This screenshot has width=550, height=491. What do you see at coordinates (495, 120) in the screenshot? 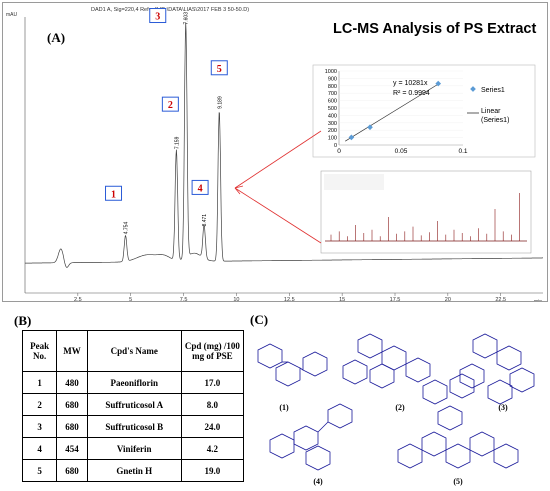
I see `legend-linear-2: (Series1)` at bounding box center [495, 120].